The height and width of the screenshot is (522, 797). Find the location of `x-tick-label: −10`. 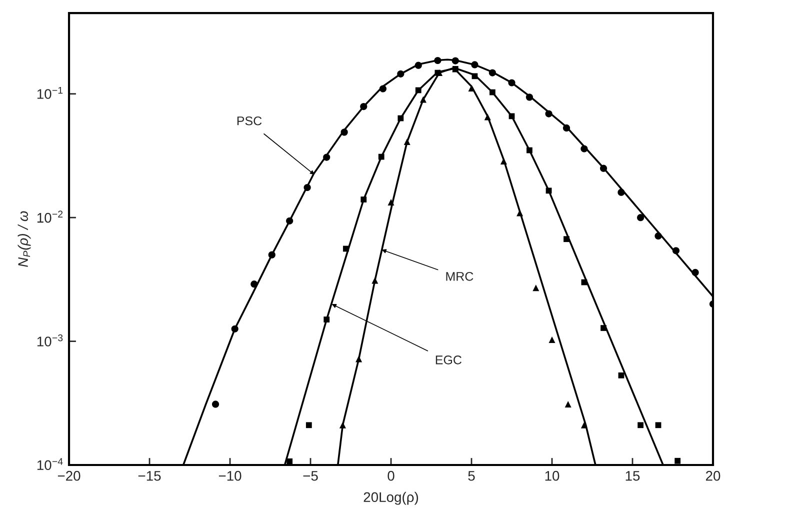

x-tick-label: −10 is located at coordinates (230, 475).